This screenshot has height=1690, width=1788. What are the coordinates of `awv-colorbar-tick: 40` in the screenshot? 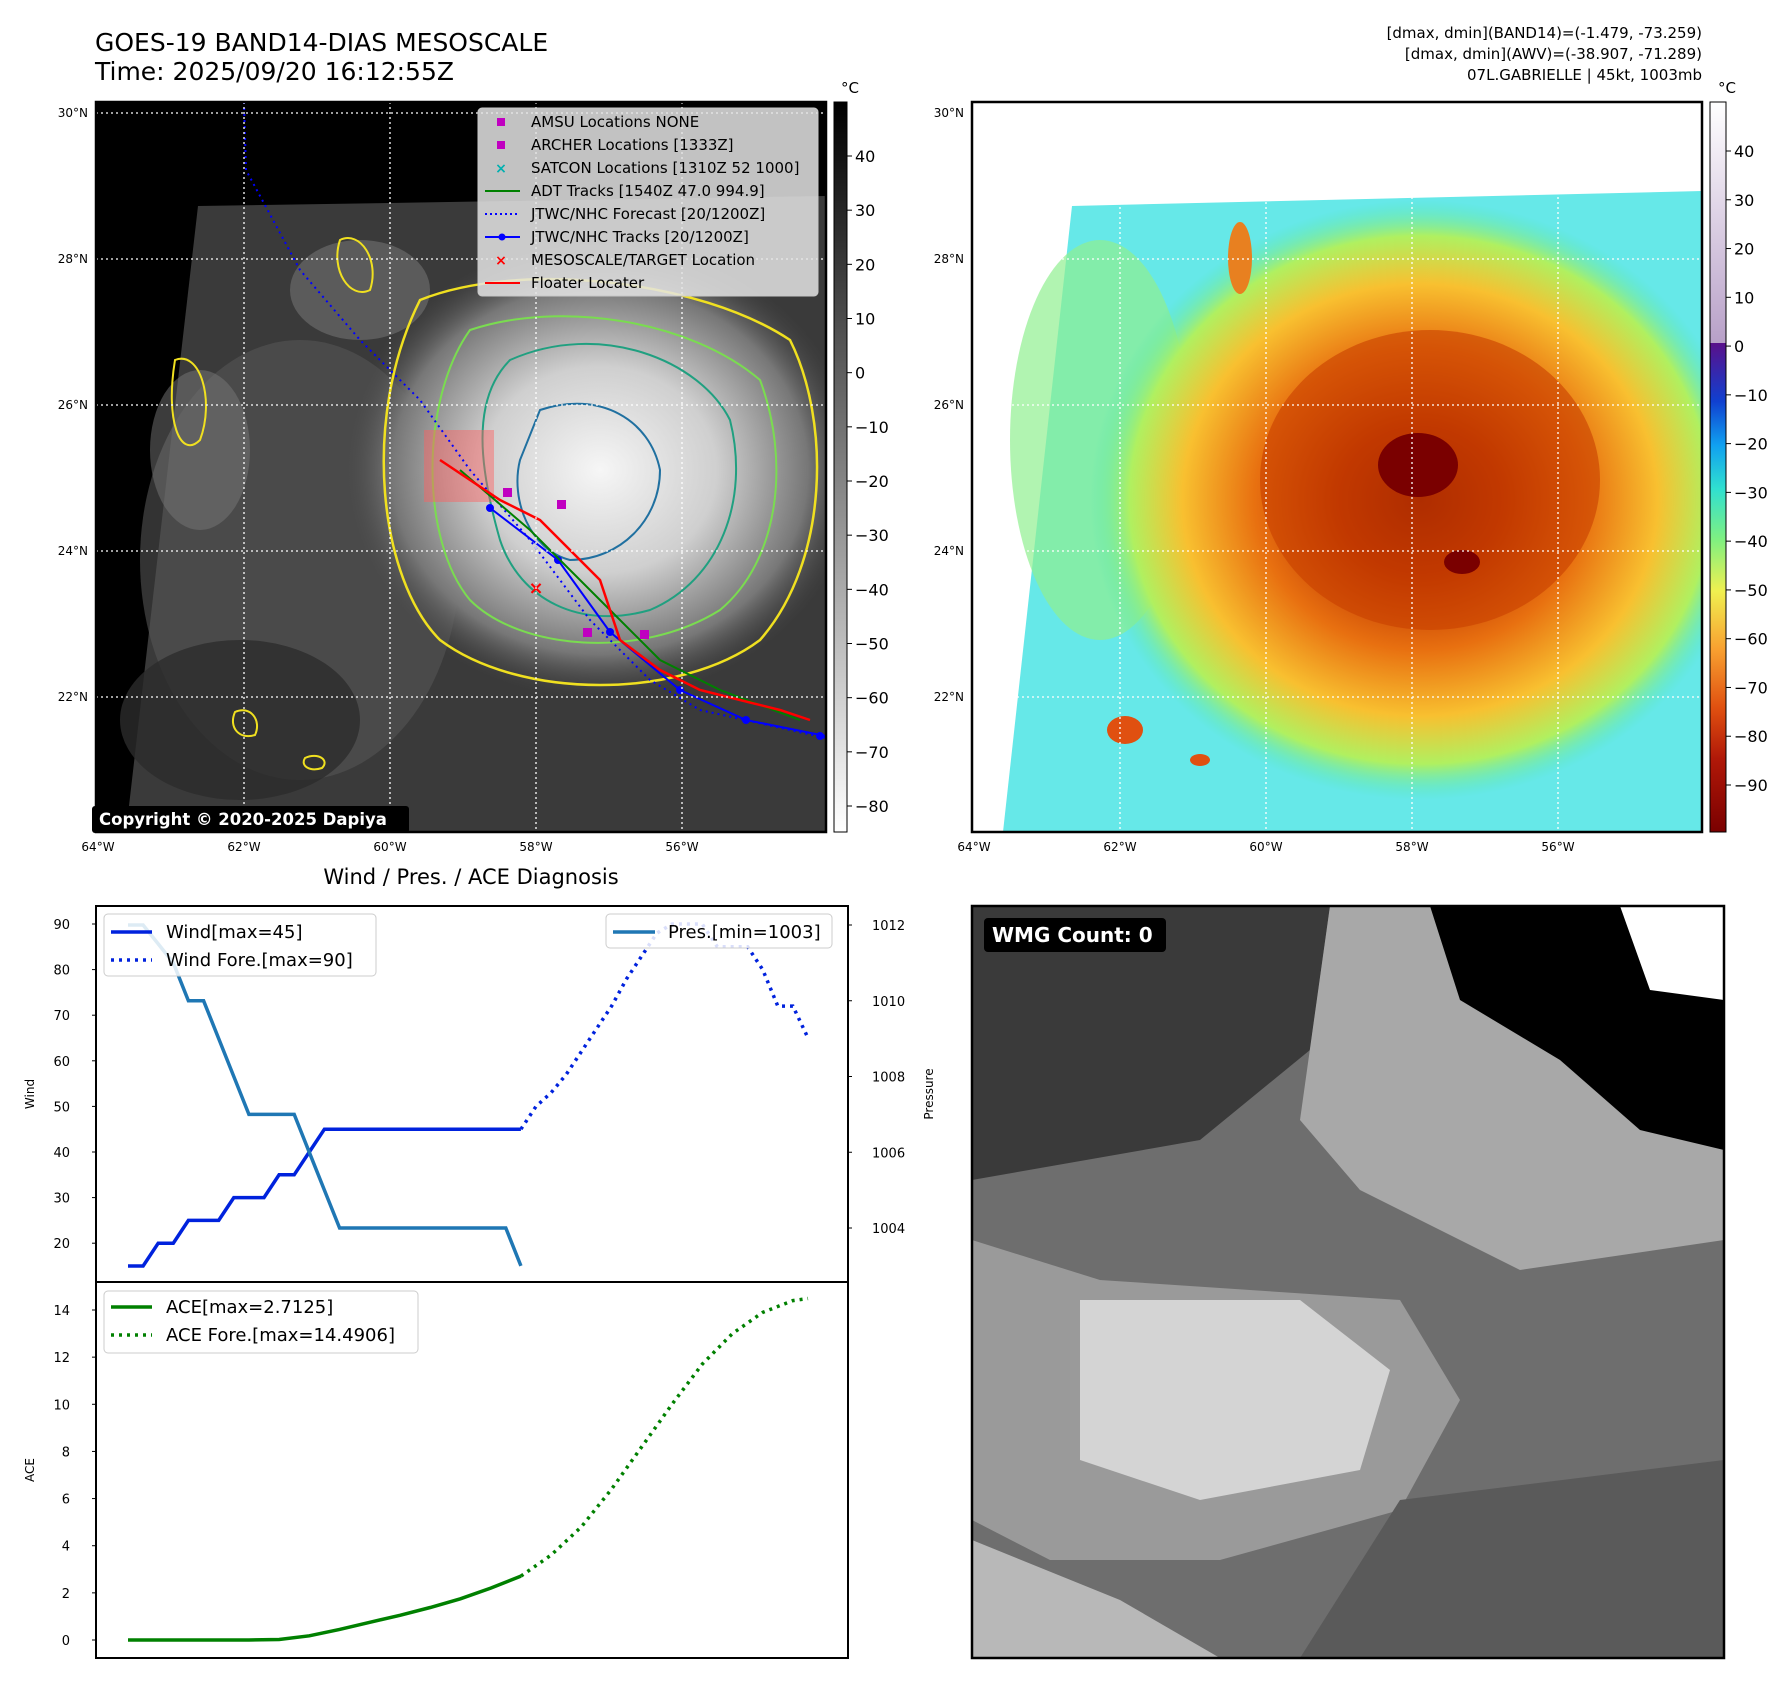 It's located at (1744, 151).